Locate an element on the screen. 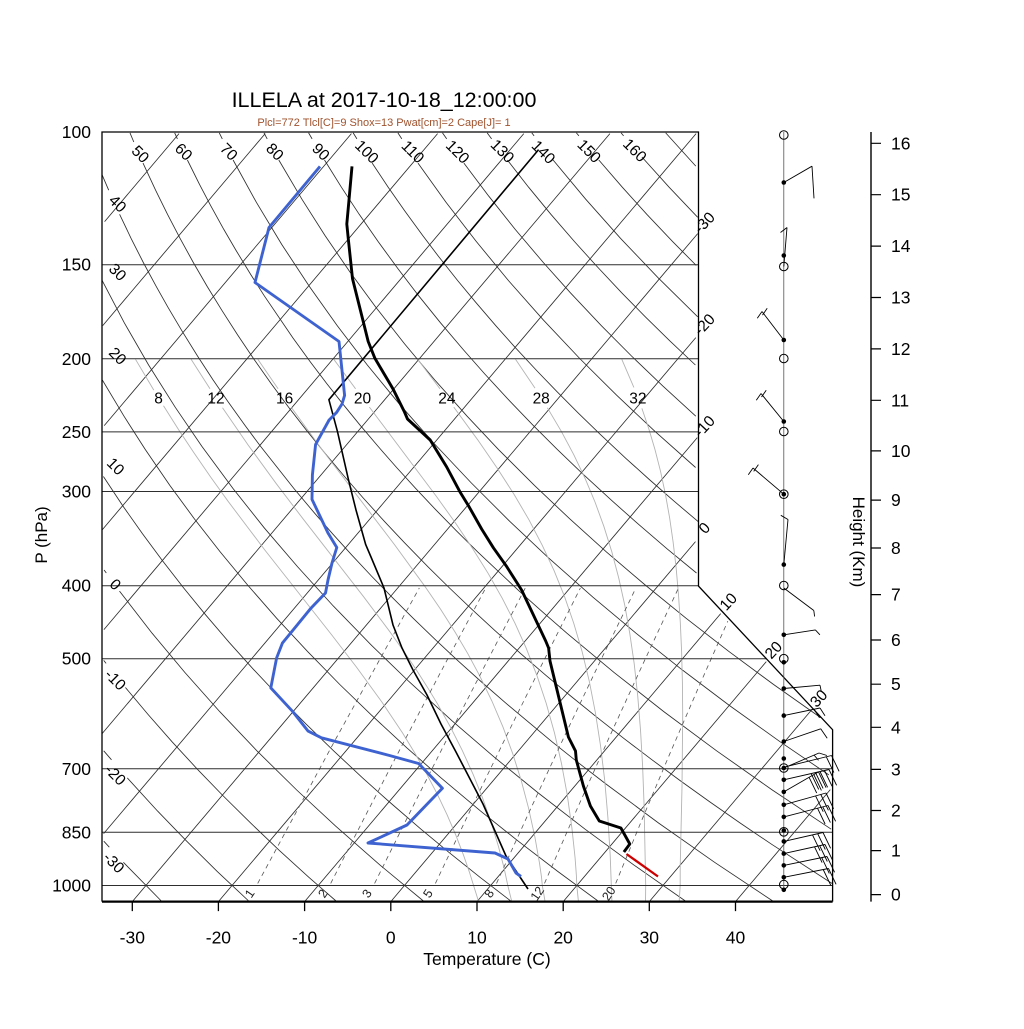 The width and height of the screenshot is (1024, 1029). svg-text: Temperature (C) is located at coordinates (486, 959).